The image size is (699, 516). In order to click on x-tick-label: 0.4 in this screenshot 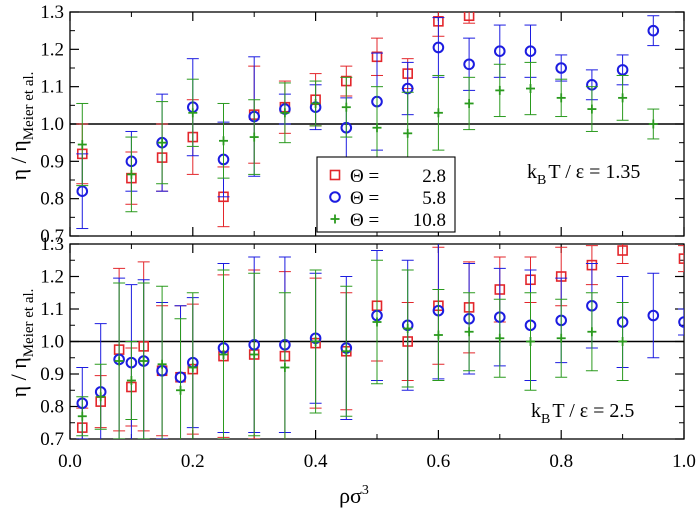, I will do `click(316, 461)`.